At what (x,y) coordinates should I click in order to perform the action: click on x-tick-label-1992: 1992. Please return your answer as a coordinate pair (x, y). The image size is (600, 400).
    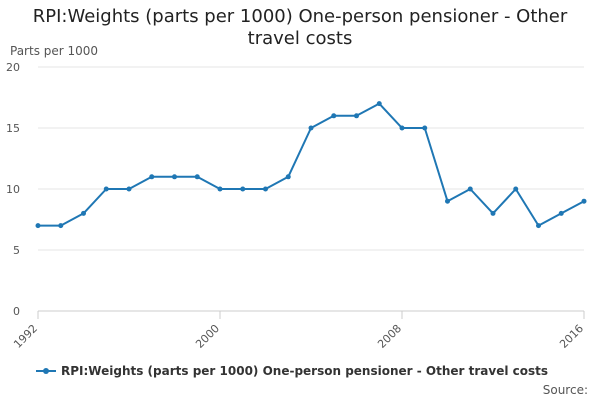
    Looking at the image, I should click on (25, 336).